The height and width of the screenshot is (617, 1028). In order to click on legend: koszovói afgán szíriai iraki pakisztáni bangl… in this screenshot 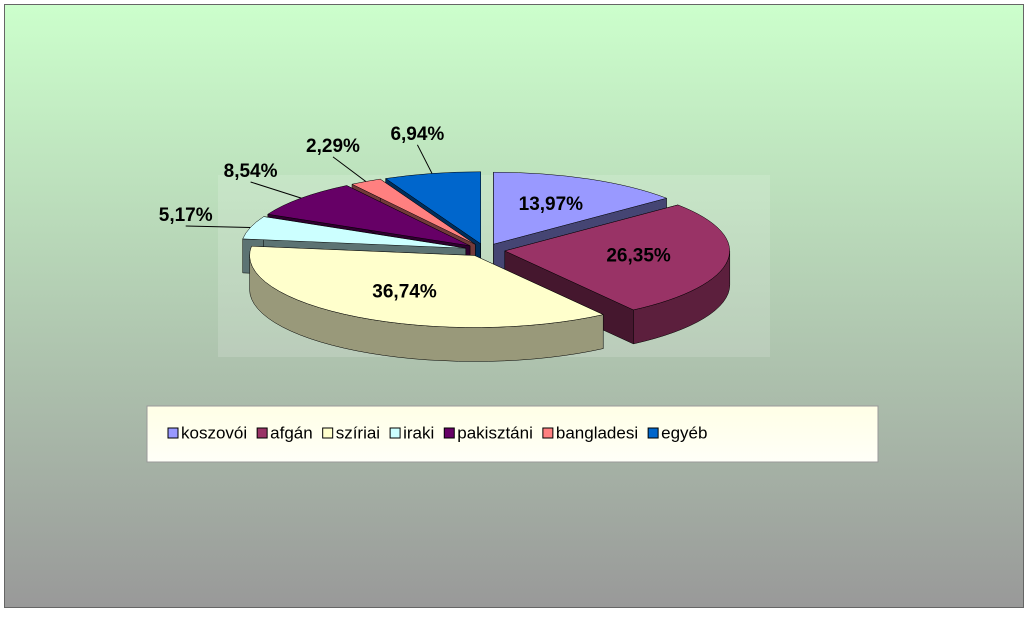, I will do `click(437, 432)`.